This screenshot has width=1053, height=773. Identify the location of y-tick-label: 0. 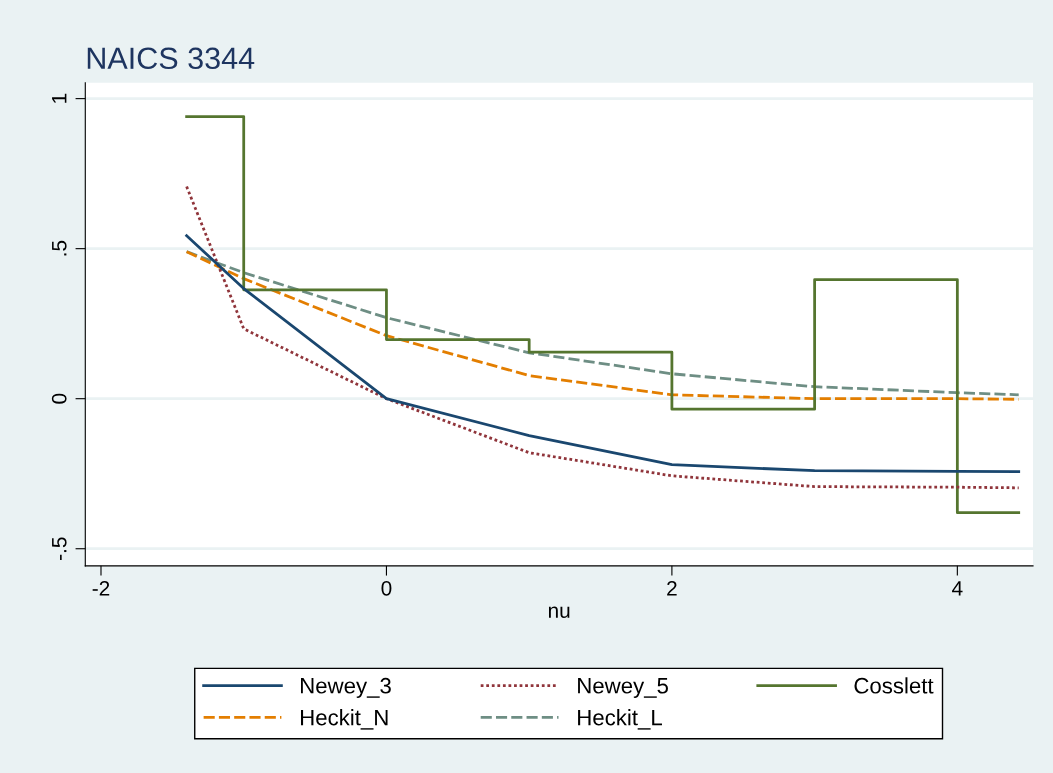
(59, 398).